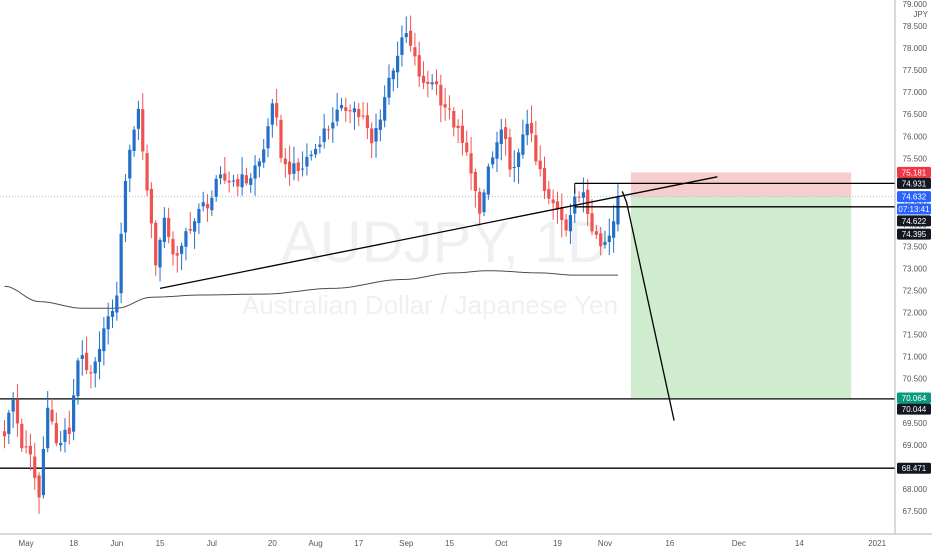  I want to click on stop-loss-zone, so click(741, 185).